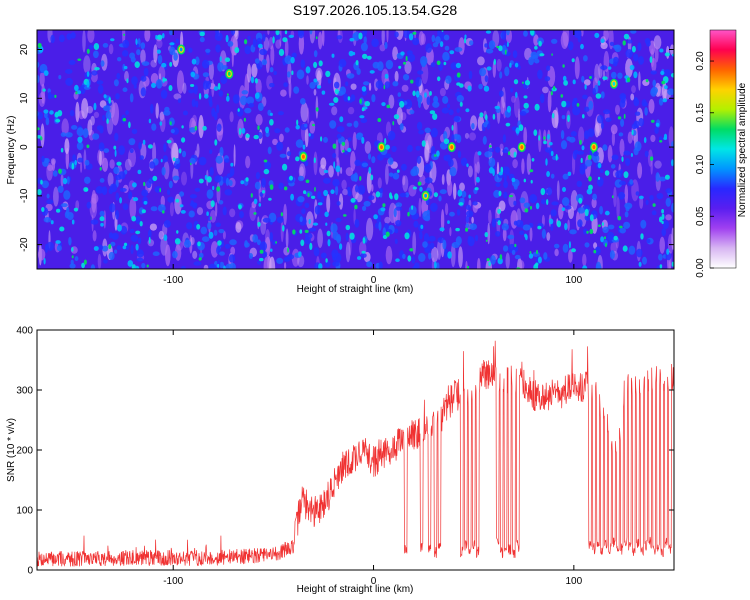 This screenshot has height=600, width=750. I want to click on peak-core, so click(522, 147).